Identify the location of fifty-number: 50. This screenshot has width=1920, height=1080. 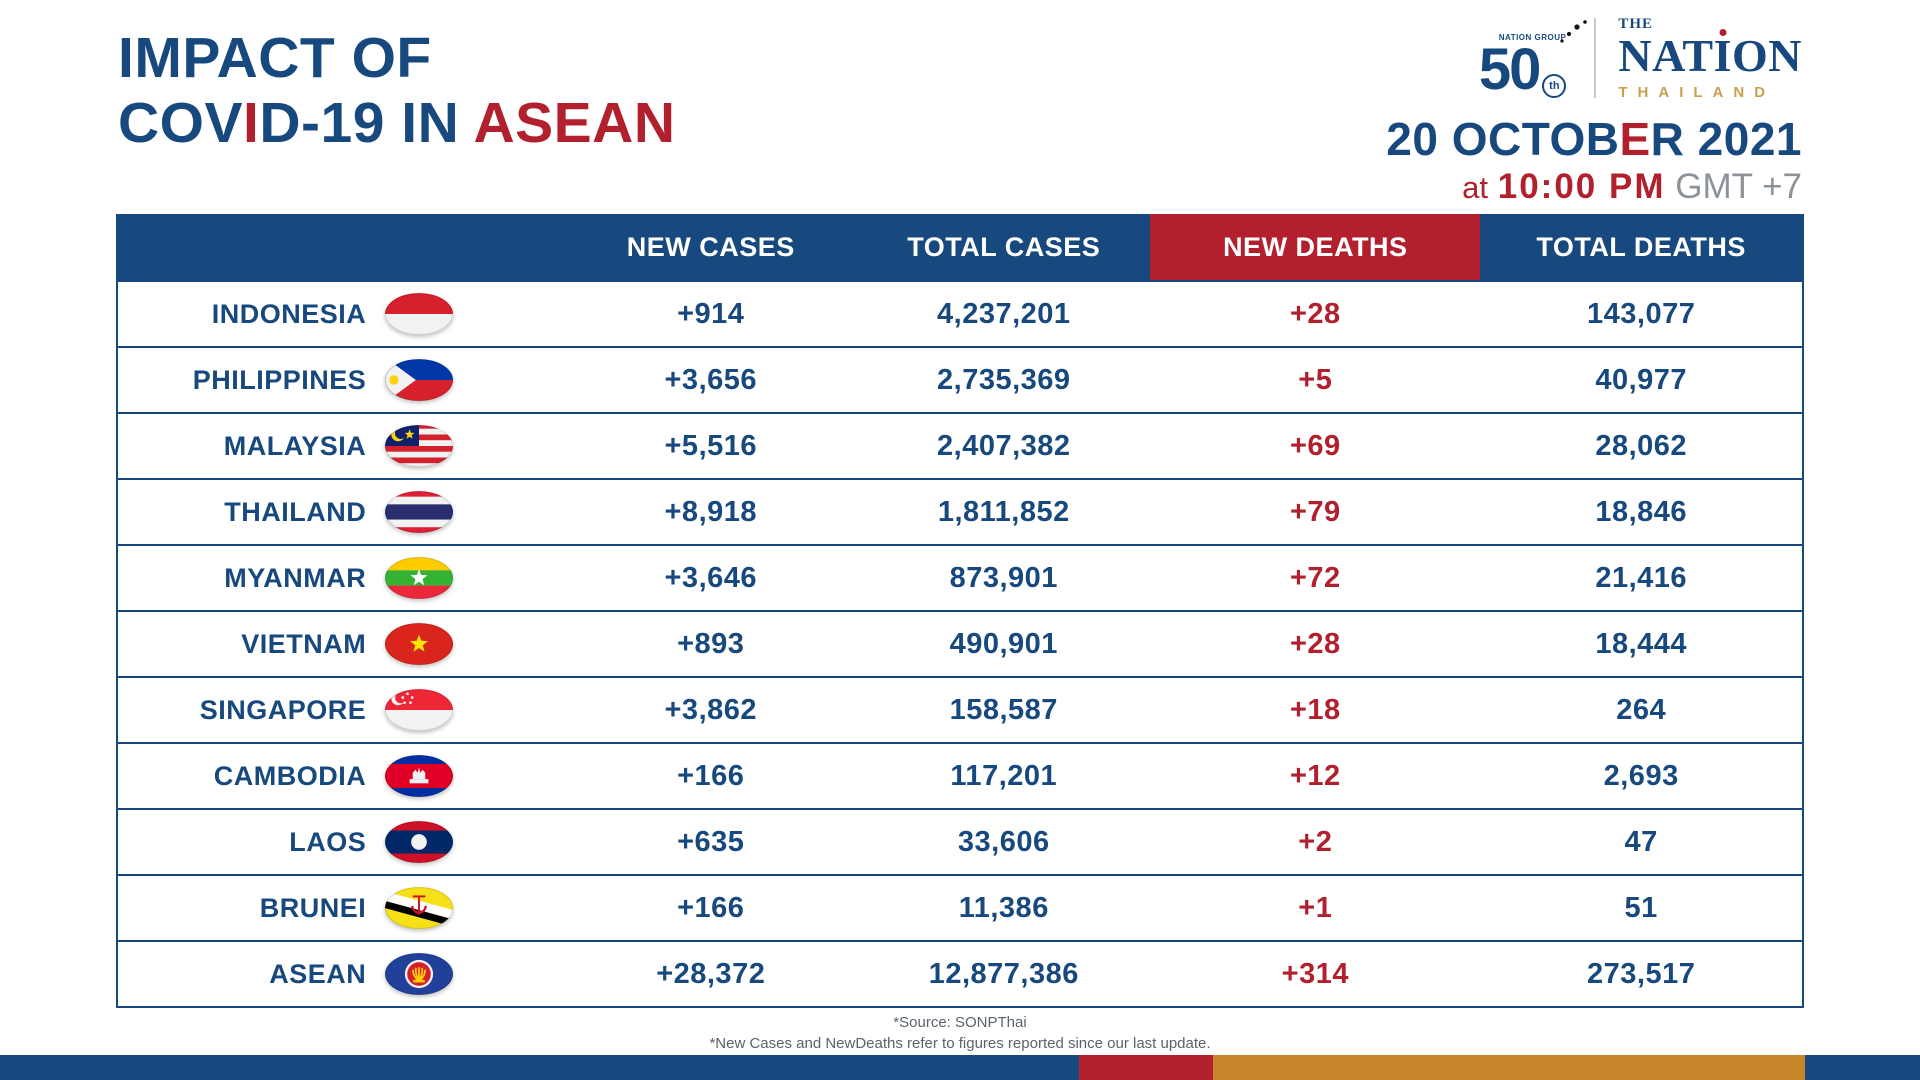
(1509, 69).